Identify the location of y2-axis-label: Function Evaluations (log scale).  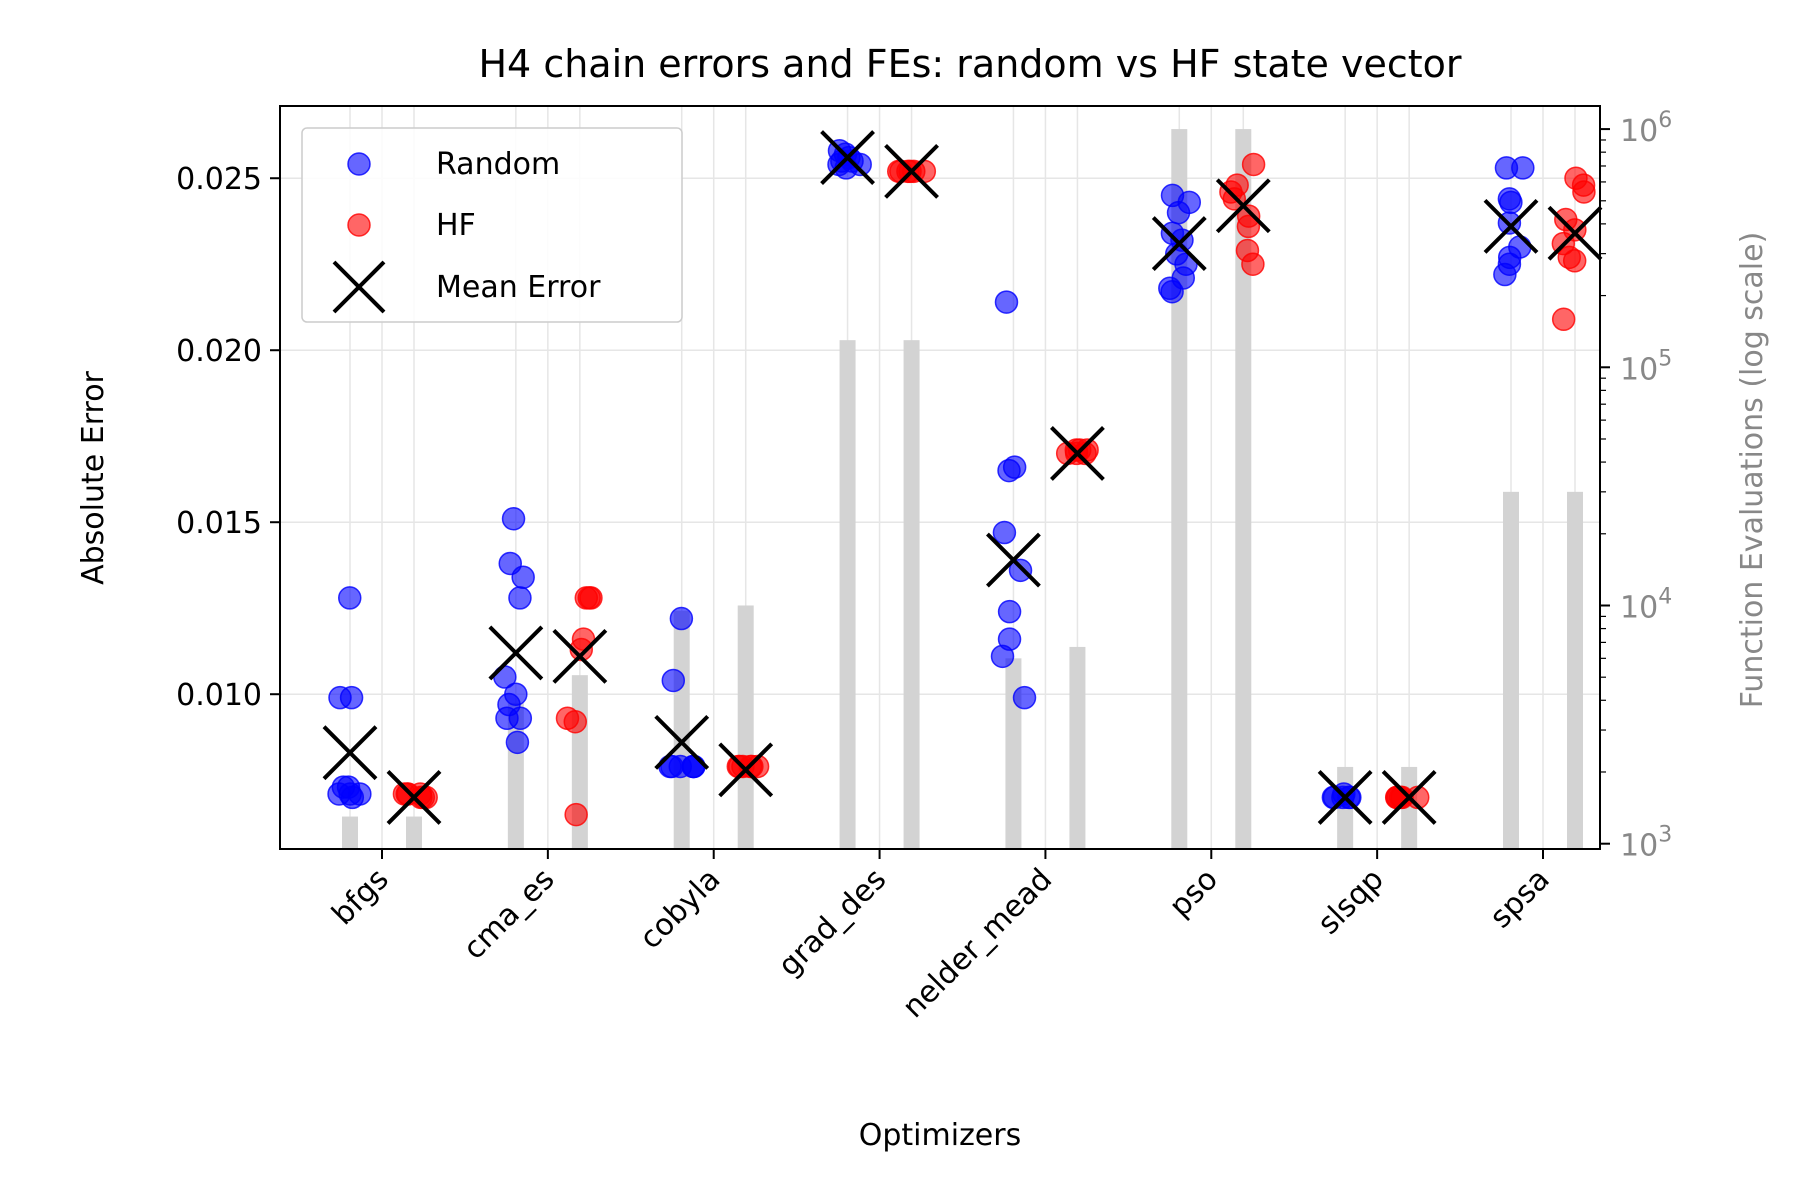
(1752, 470).